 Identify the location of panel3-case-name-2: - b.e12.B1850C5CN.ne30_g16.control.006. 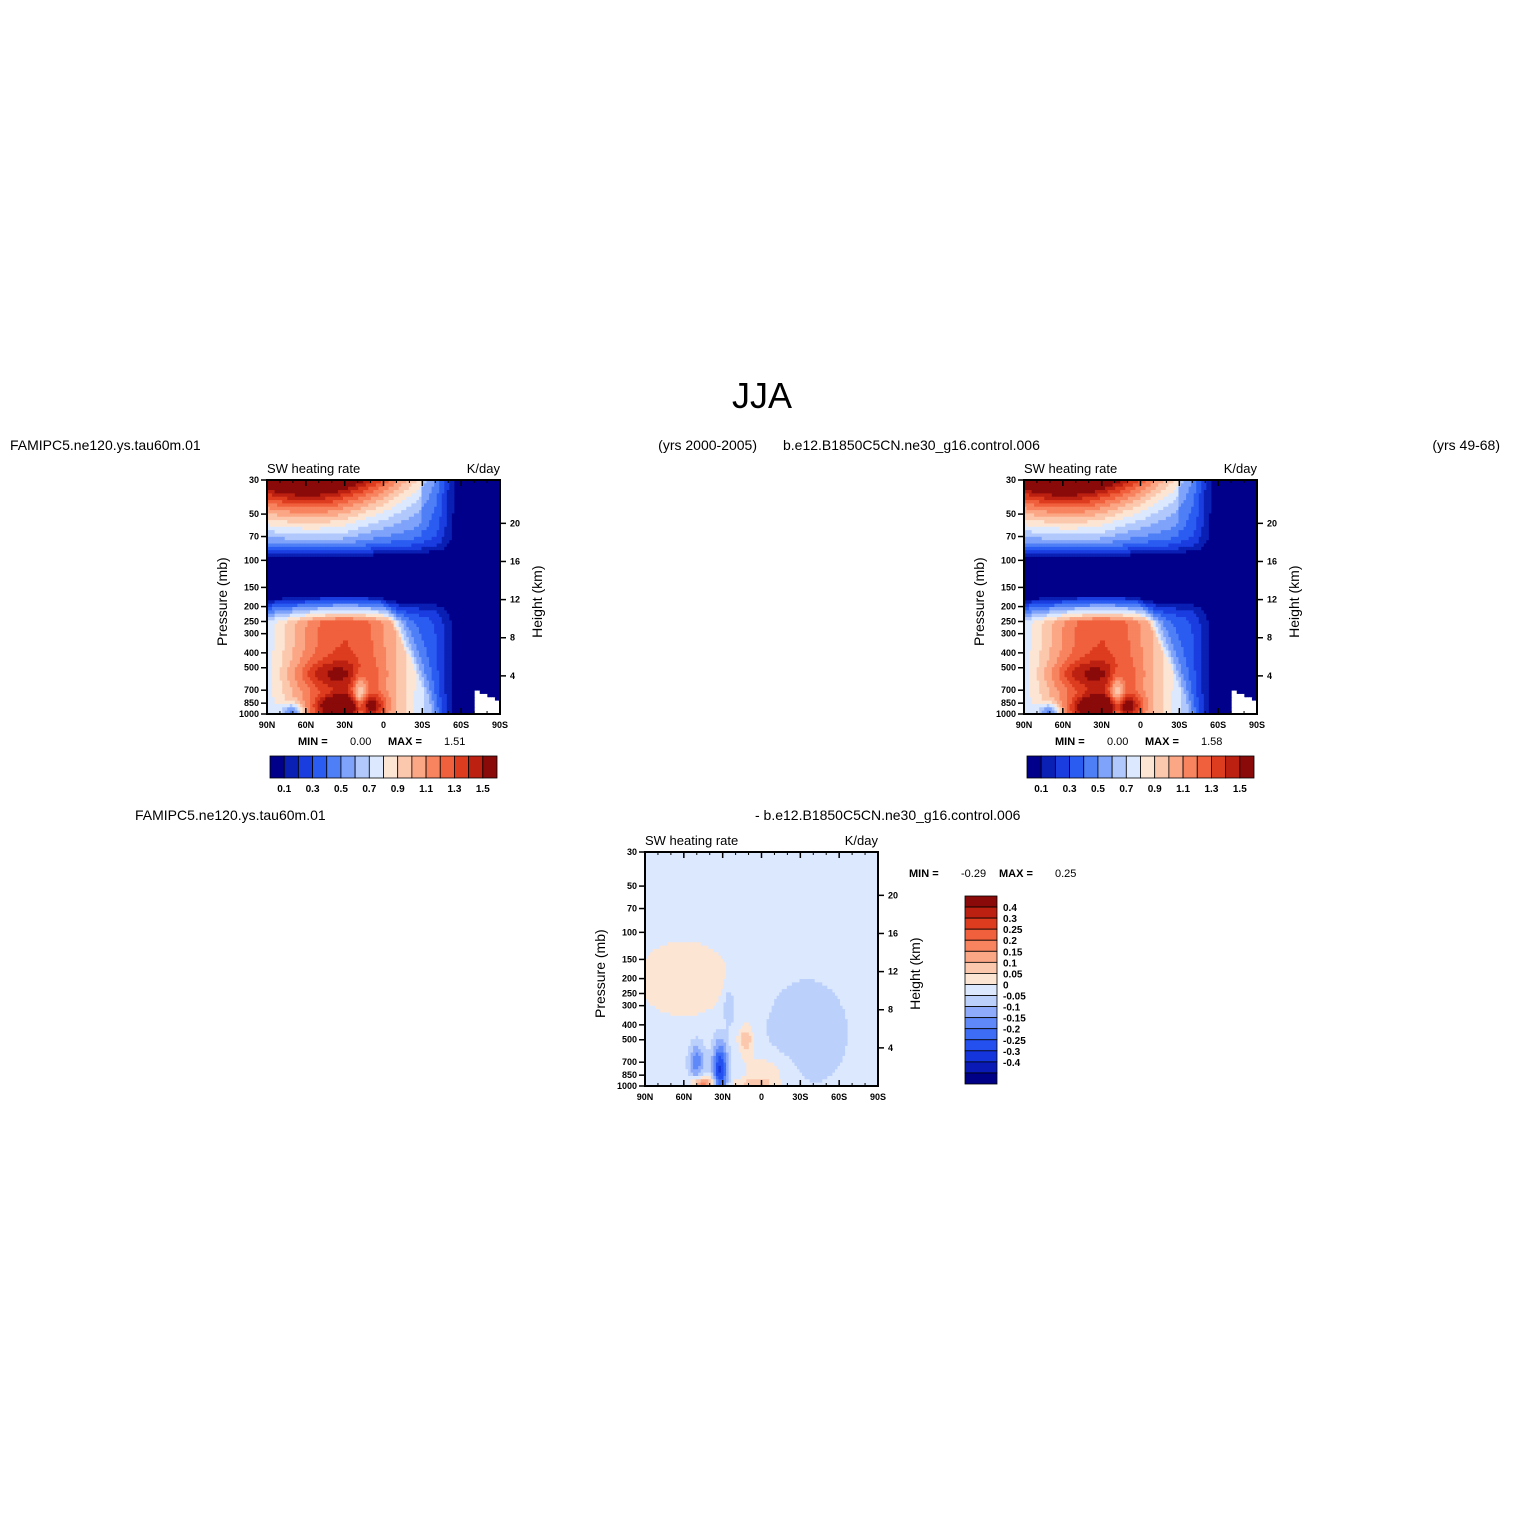
(888, 815).